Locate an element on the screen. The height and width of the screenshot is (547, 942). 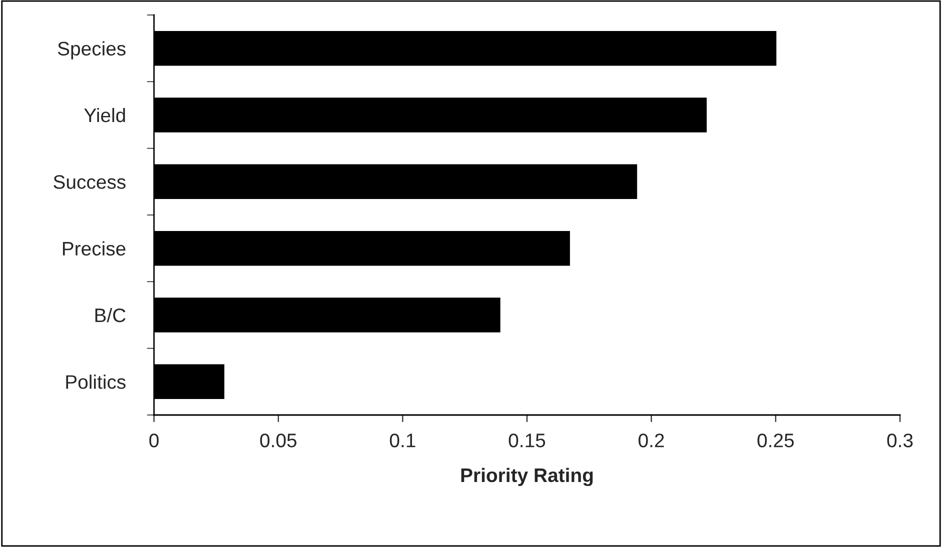
x-tick-label: 0.2 is located at coordinates (651, 441).